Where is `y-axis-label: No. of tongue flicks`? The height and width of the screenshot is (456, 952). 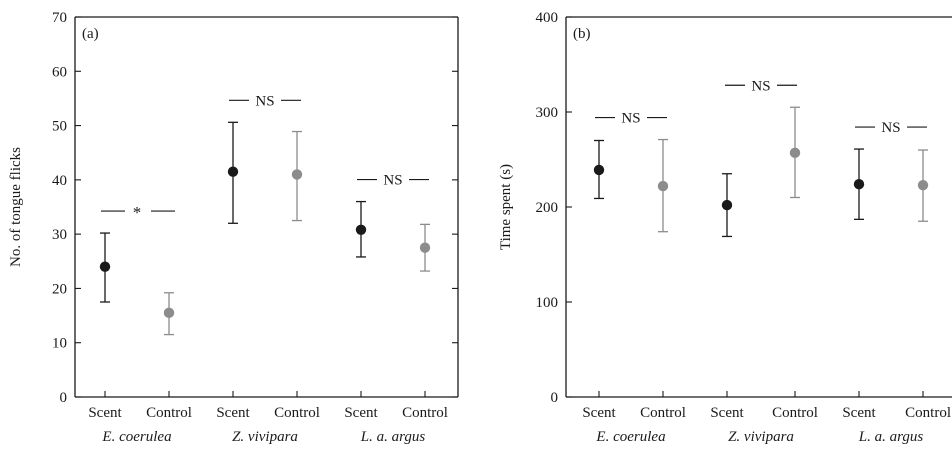
y-axis-label: No. of tongue flicks is located at coordinates (16, 207).